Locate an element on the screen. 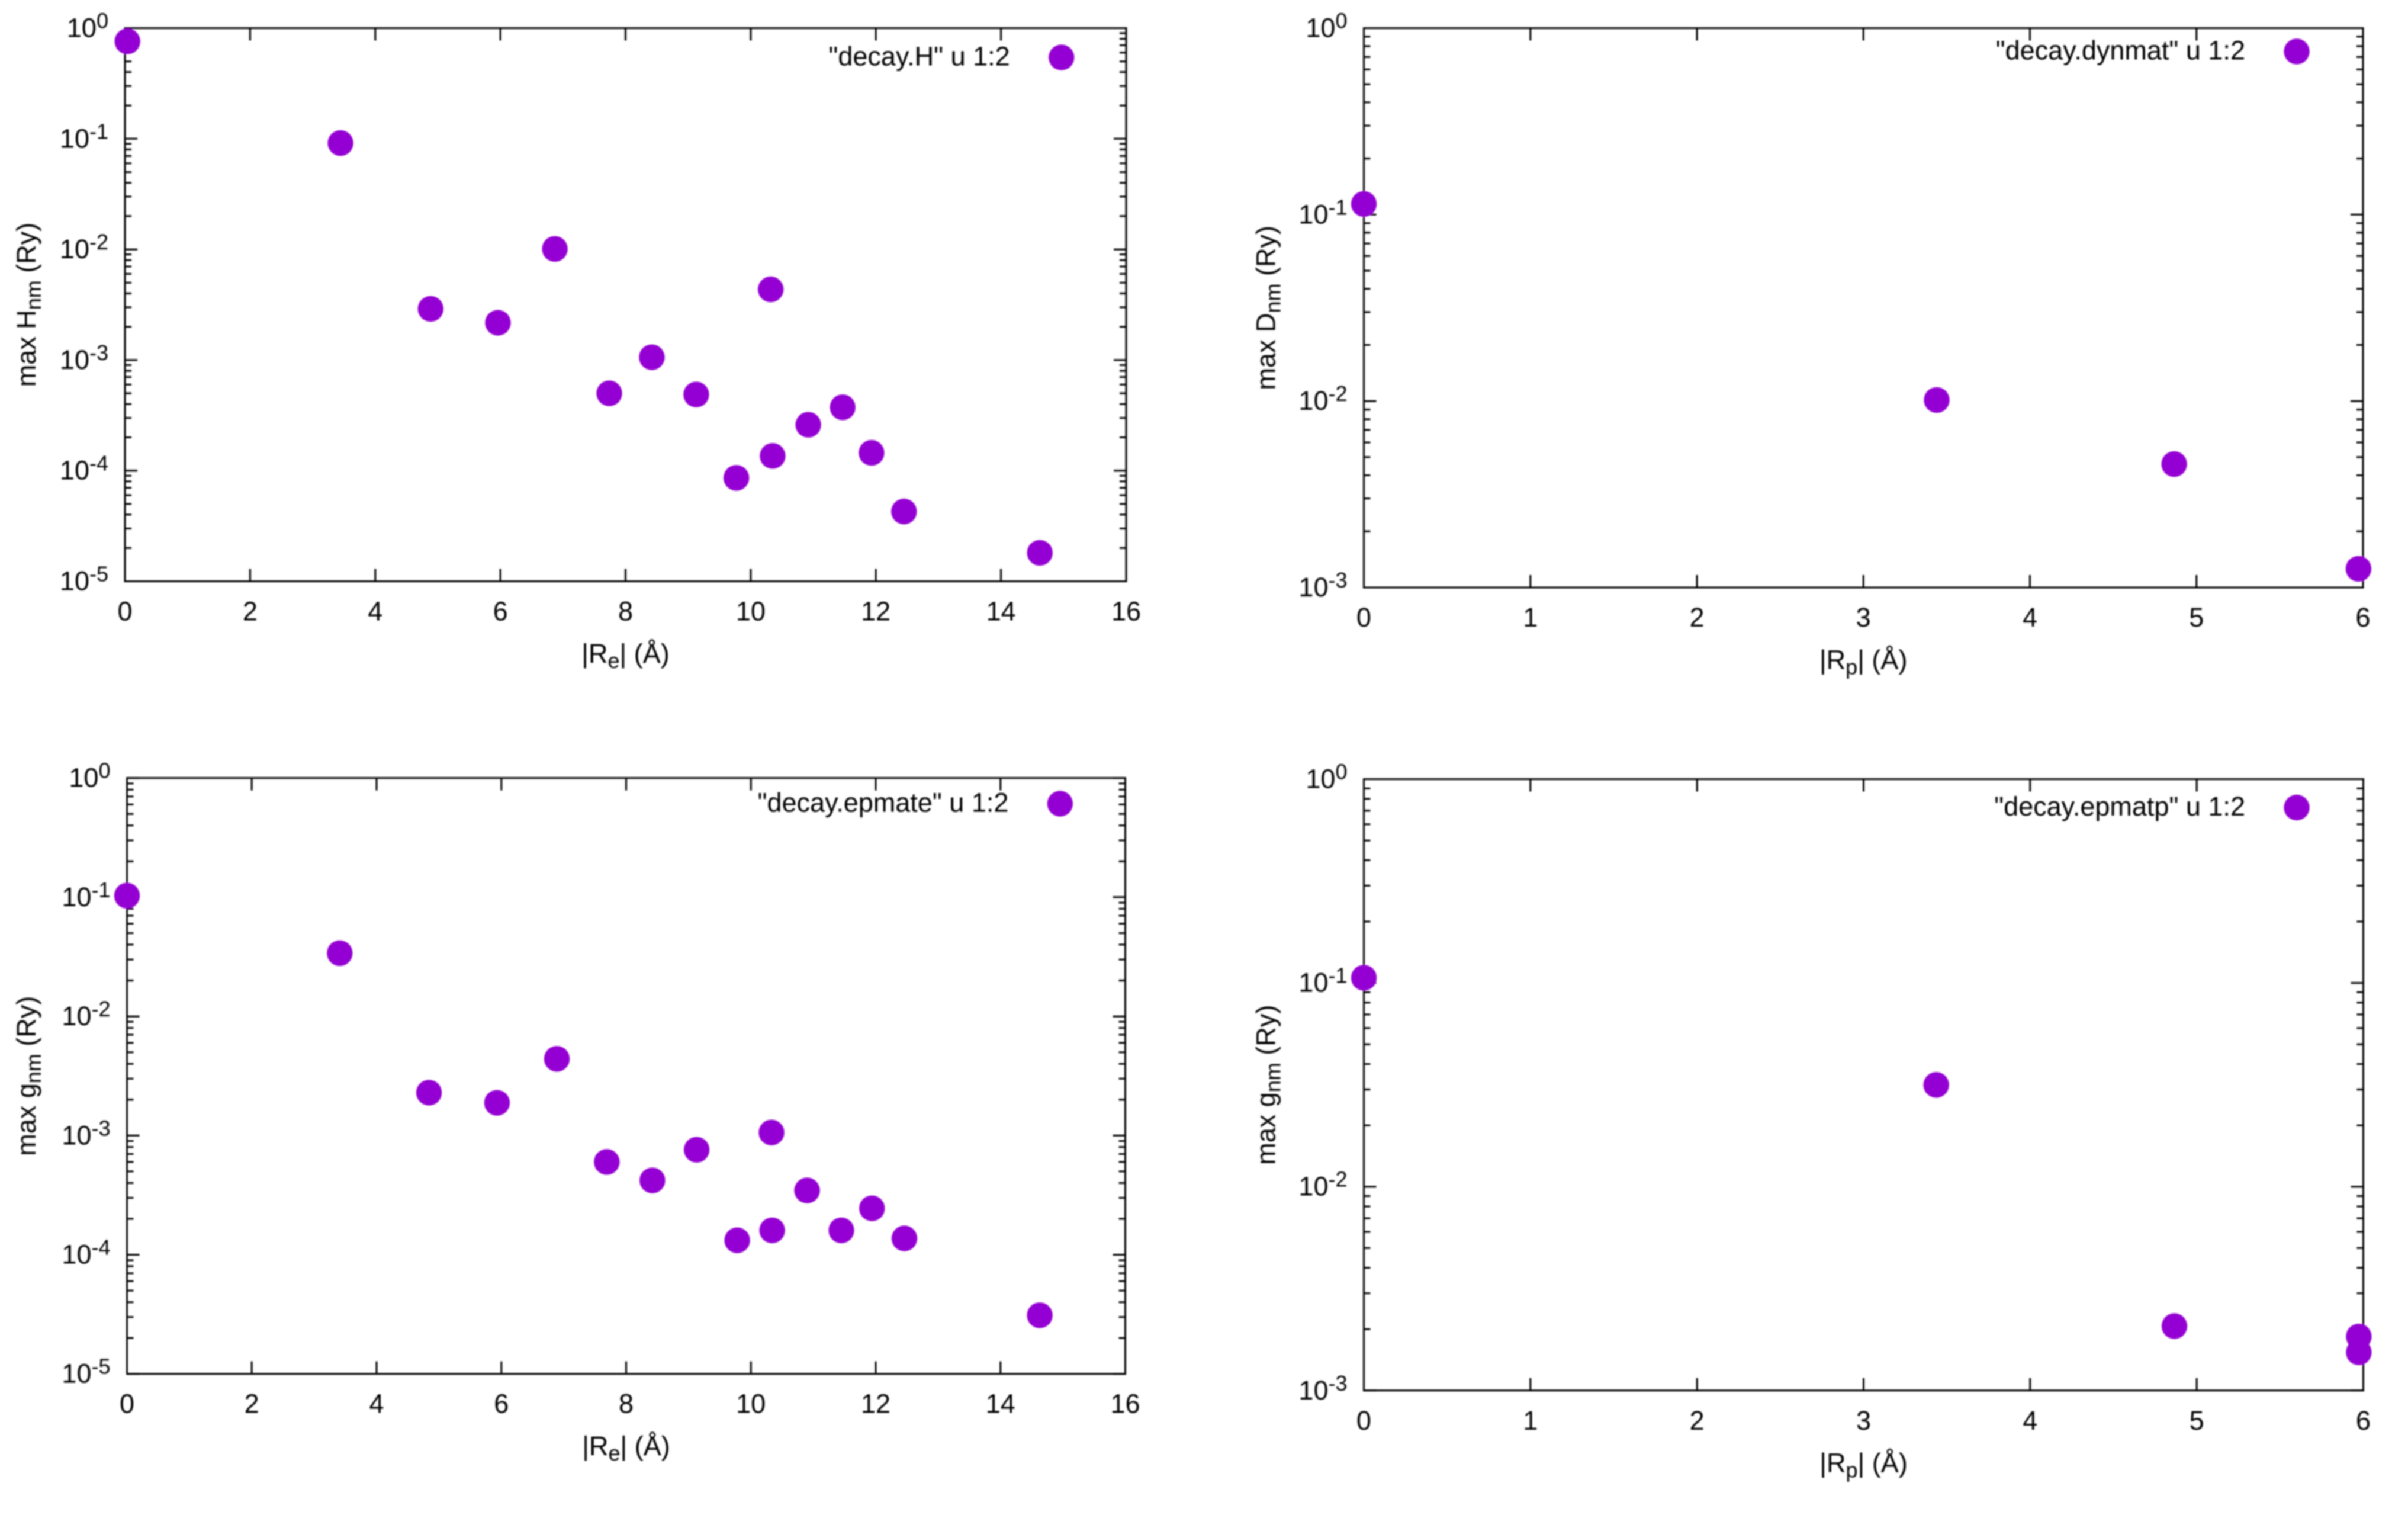  svg-text: max Dnm (Ry) is located at coordinates (1268, 308).